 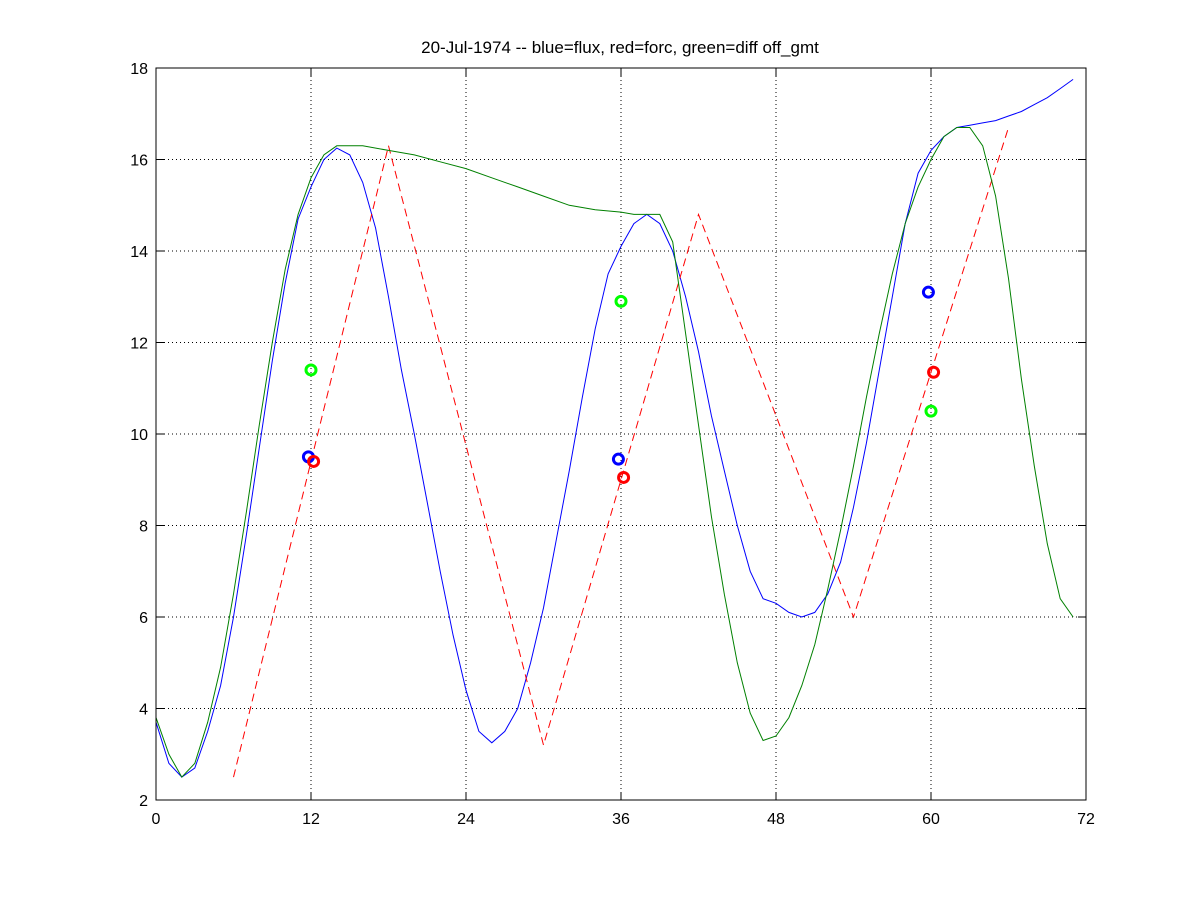 I want to click on marker-layer, so click(x=621, y=384).